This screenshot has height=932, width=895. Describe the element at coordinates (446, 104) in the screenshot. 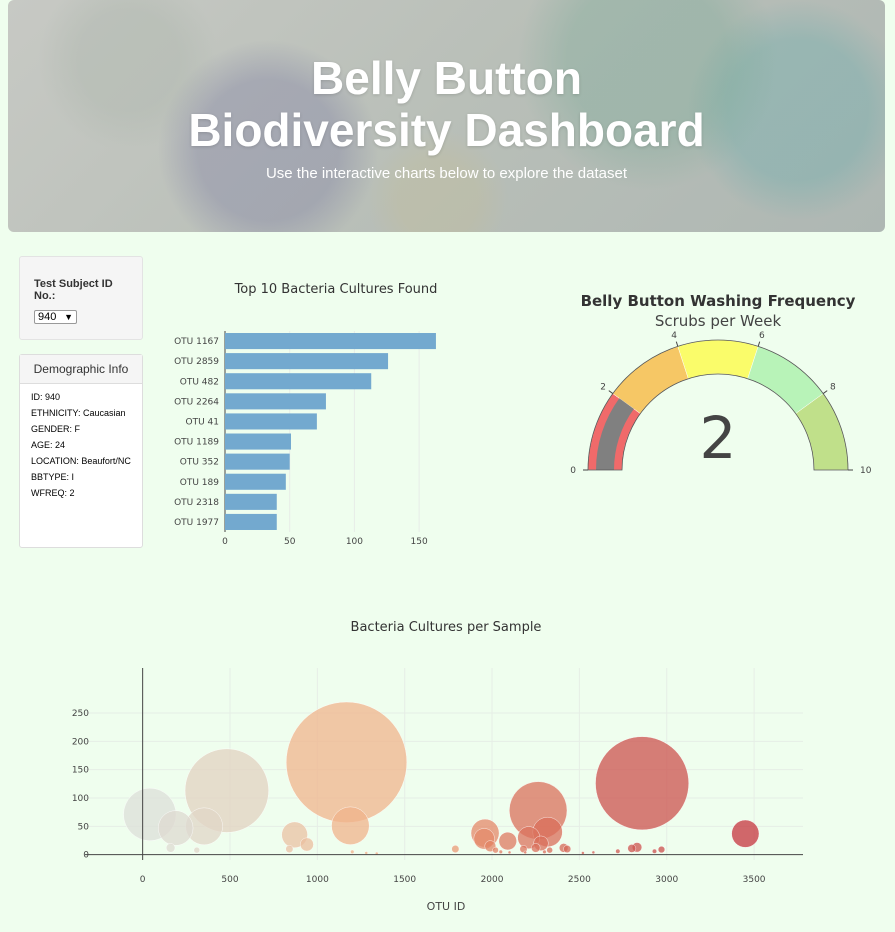

I see `page-title: Belly Button Biodiversity Dashboard` at that location.